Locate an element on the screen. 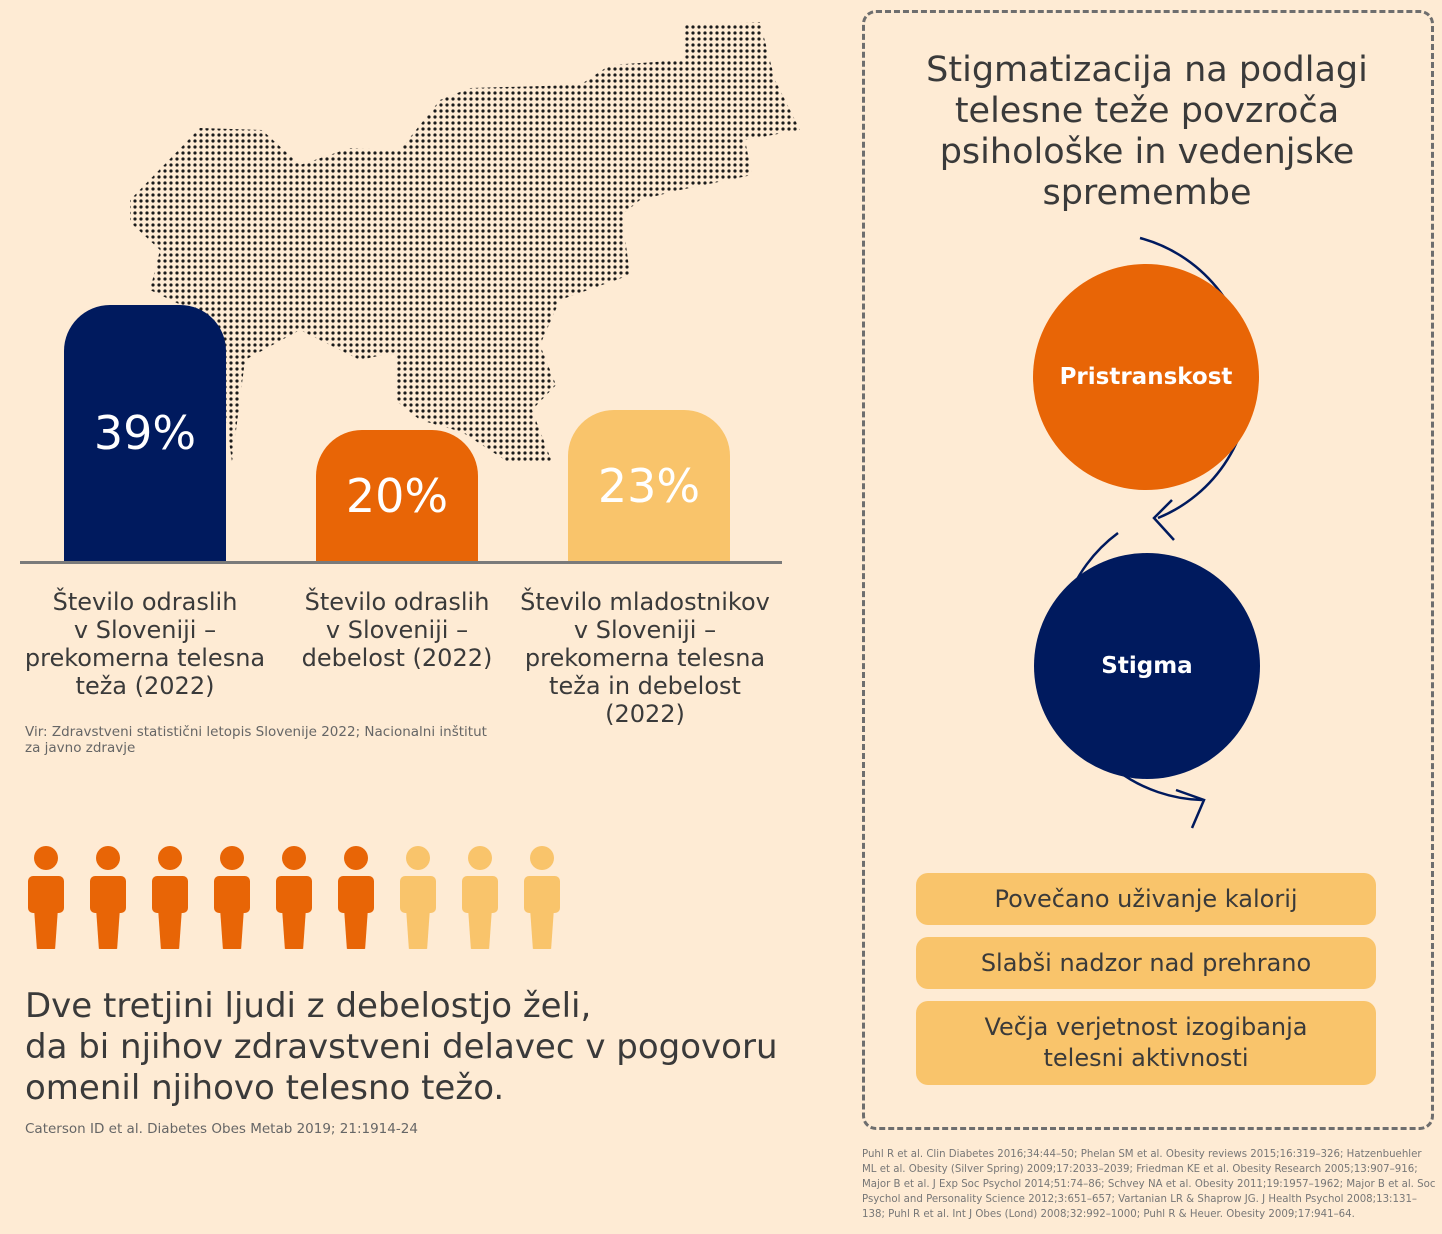 This screenshot has width=1442, height=1234. chart-baseline is located at coordinates (401, 562).